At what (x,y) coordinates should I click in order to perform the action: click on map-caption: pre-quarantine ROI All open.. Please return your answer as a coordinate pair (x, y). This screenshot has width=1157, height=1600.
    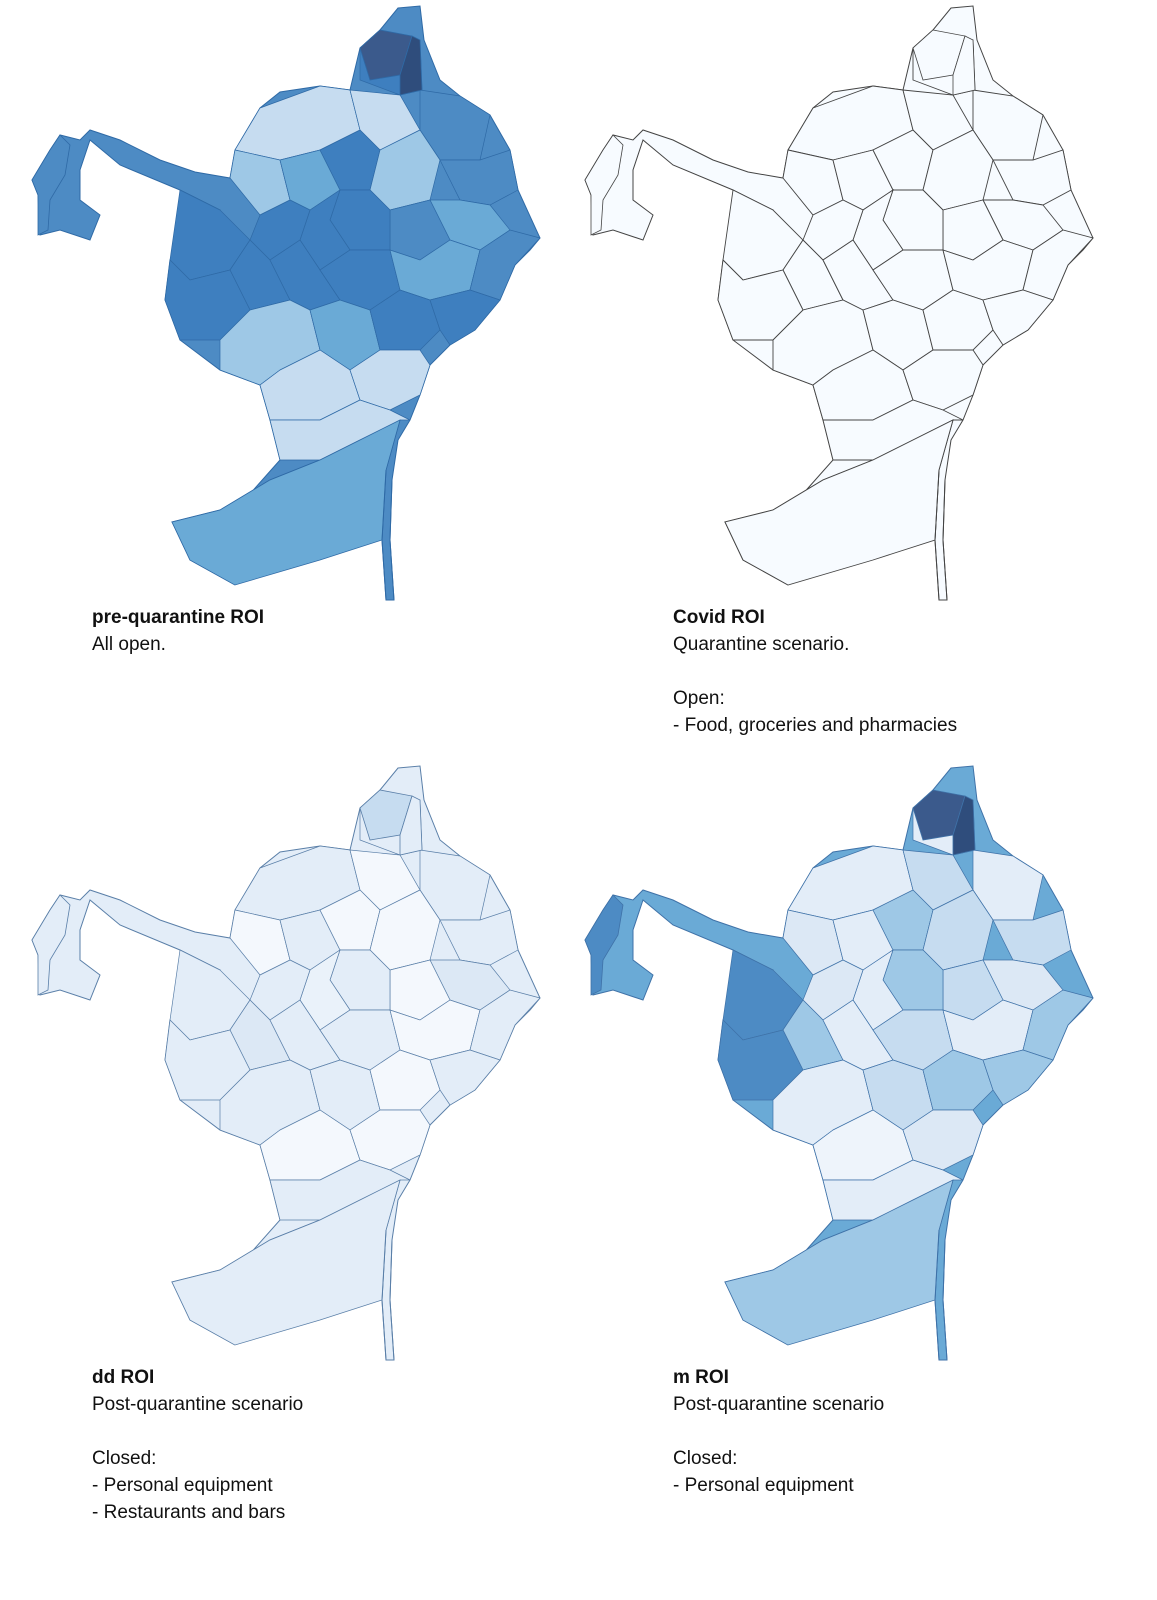
    Looking at the image, I should click on (178, 631).